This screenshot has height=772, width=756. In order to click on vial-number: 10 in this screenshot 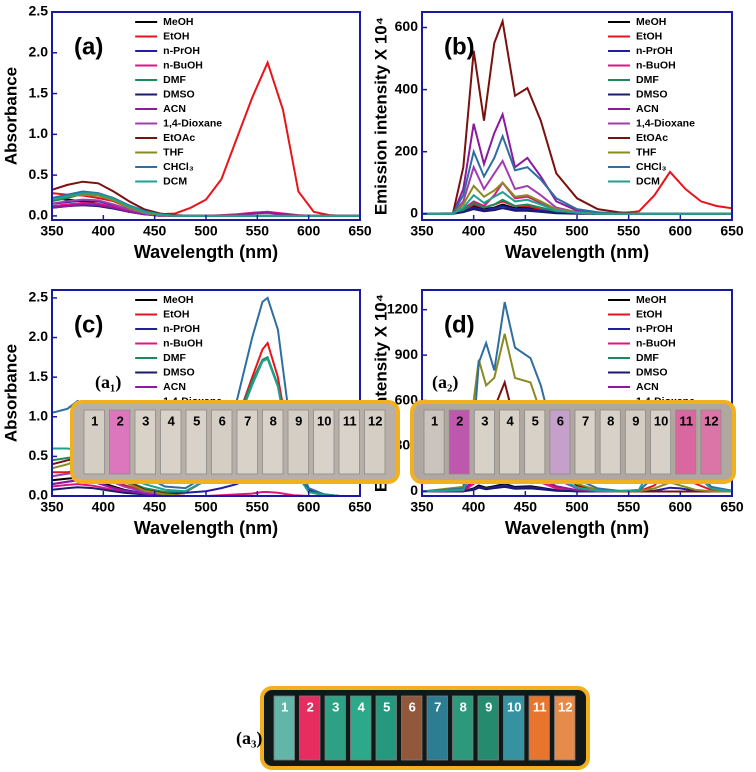, I will do `click(324, 420)`.